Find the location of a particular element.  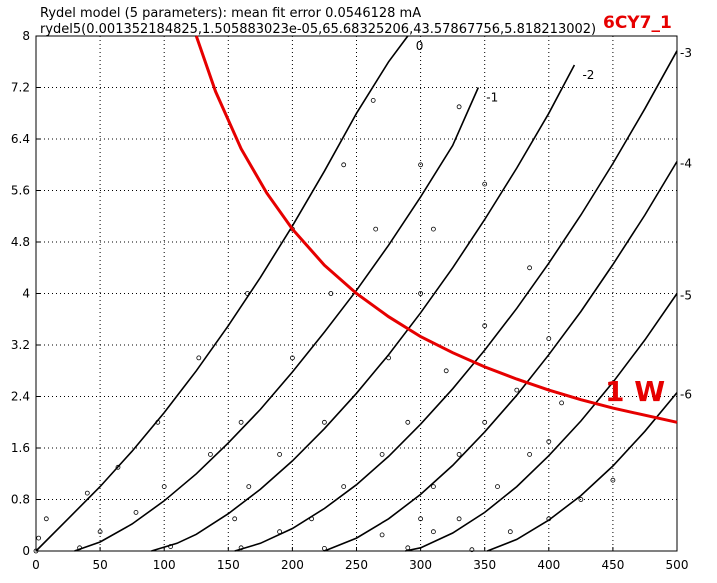

x-tick-label: 200 is located at coordinates (292, 565).